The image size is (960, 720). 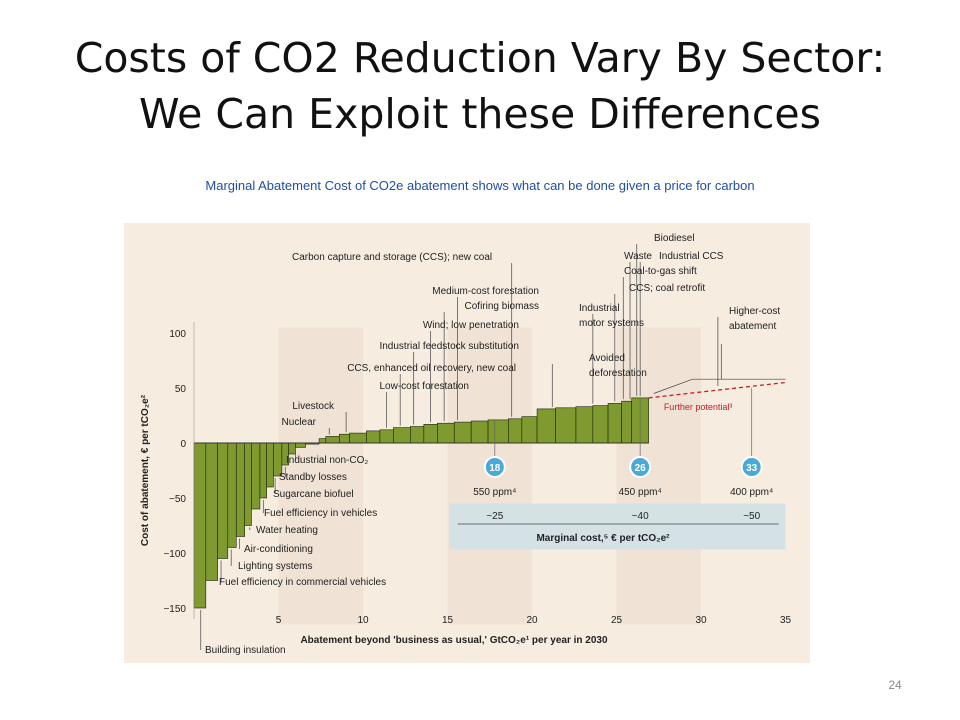 I want to click on y-tick-label: −50, so click(x=177, y=499).